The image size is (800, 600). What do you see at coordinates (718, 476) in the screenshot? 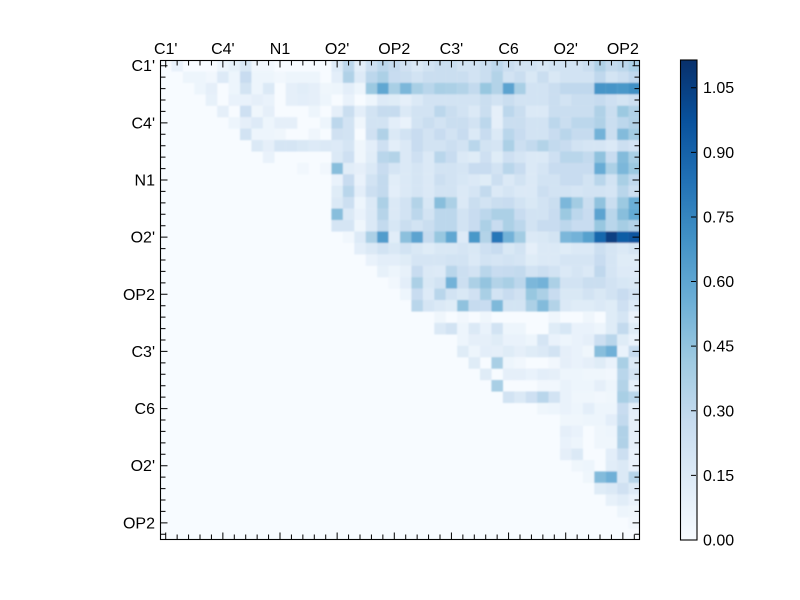
I see `svg-text: 0.15` at bounding box center [718, 476].